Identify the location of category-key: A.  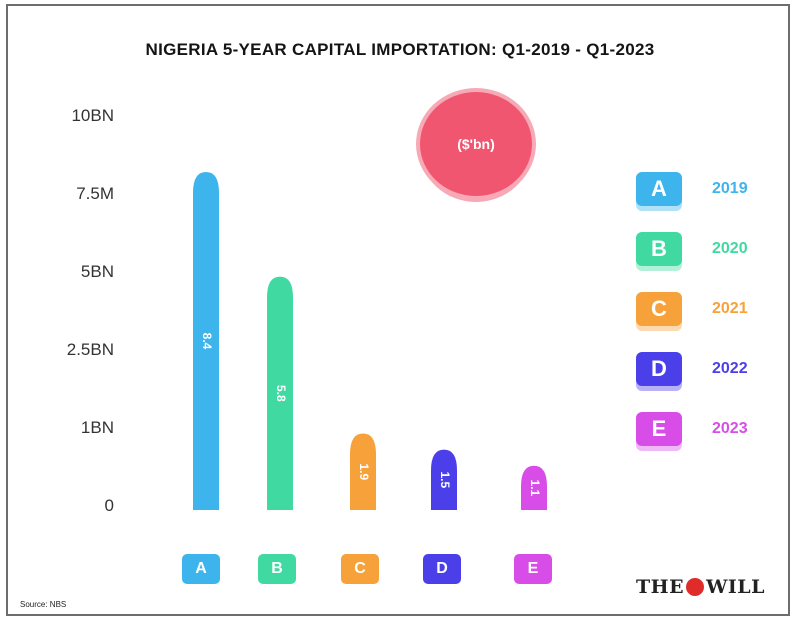
(201, 569).